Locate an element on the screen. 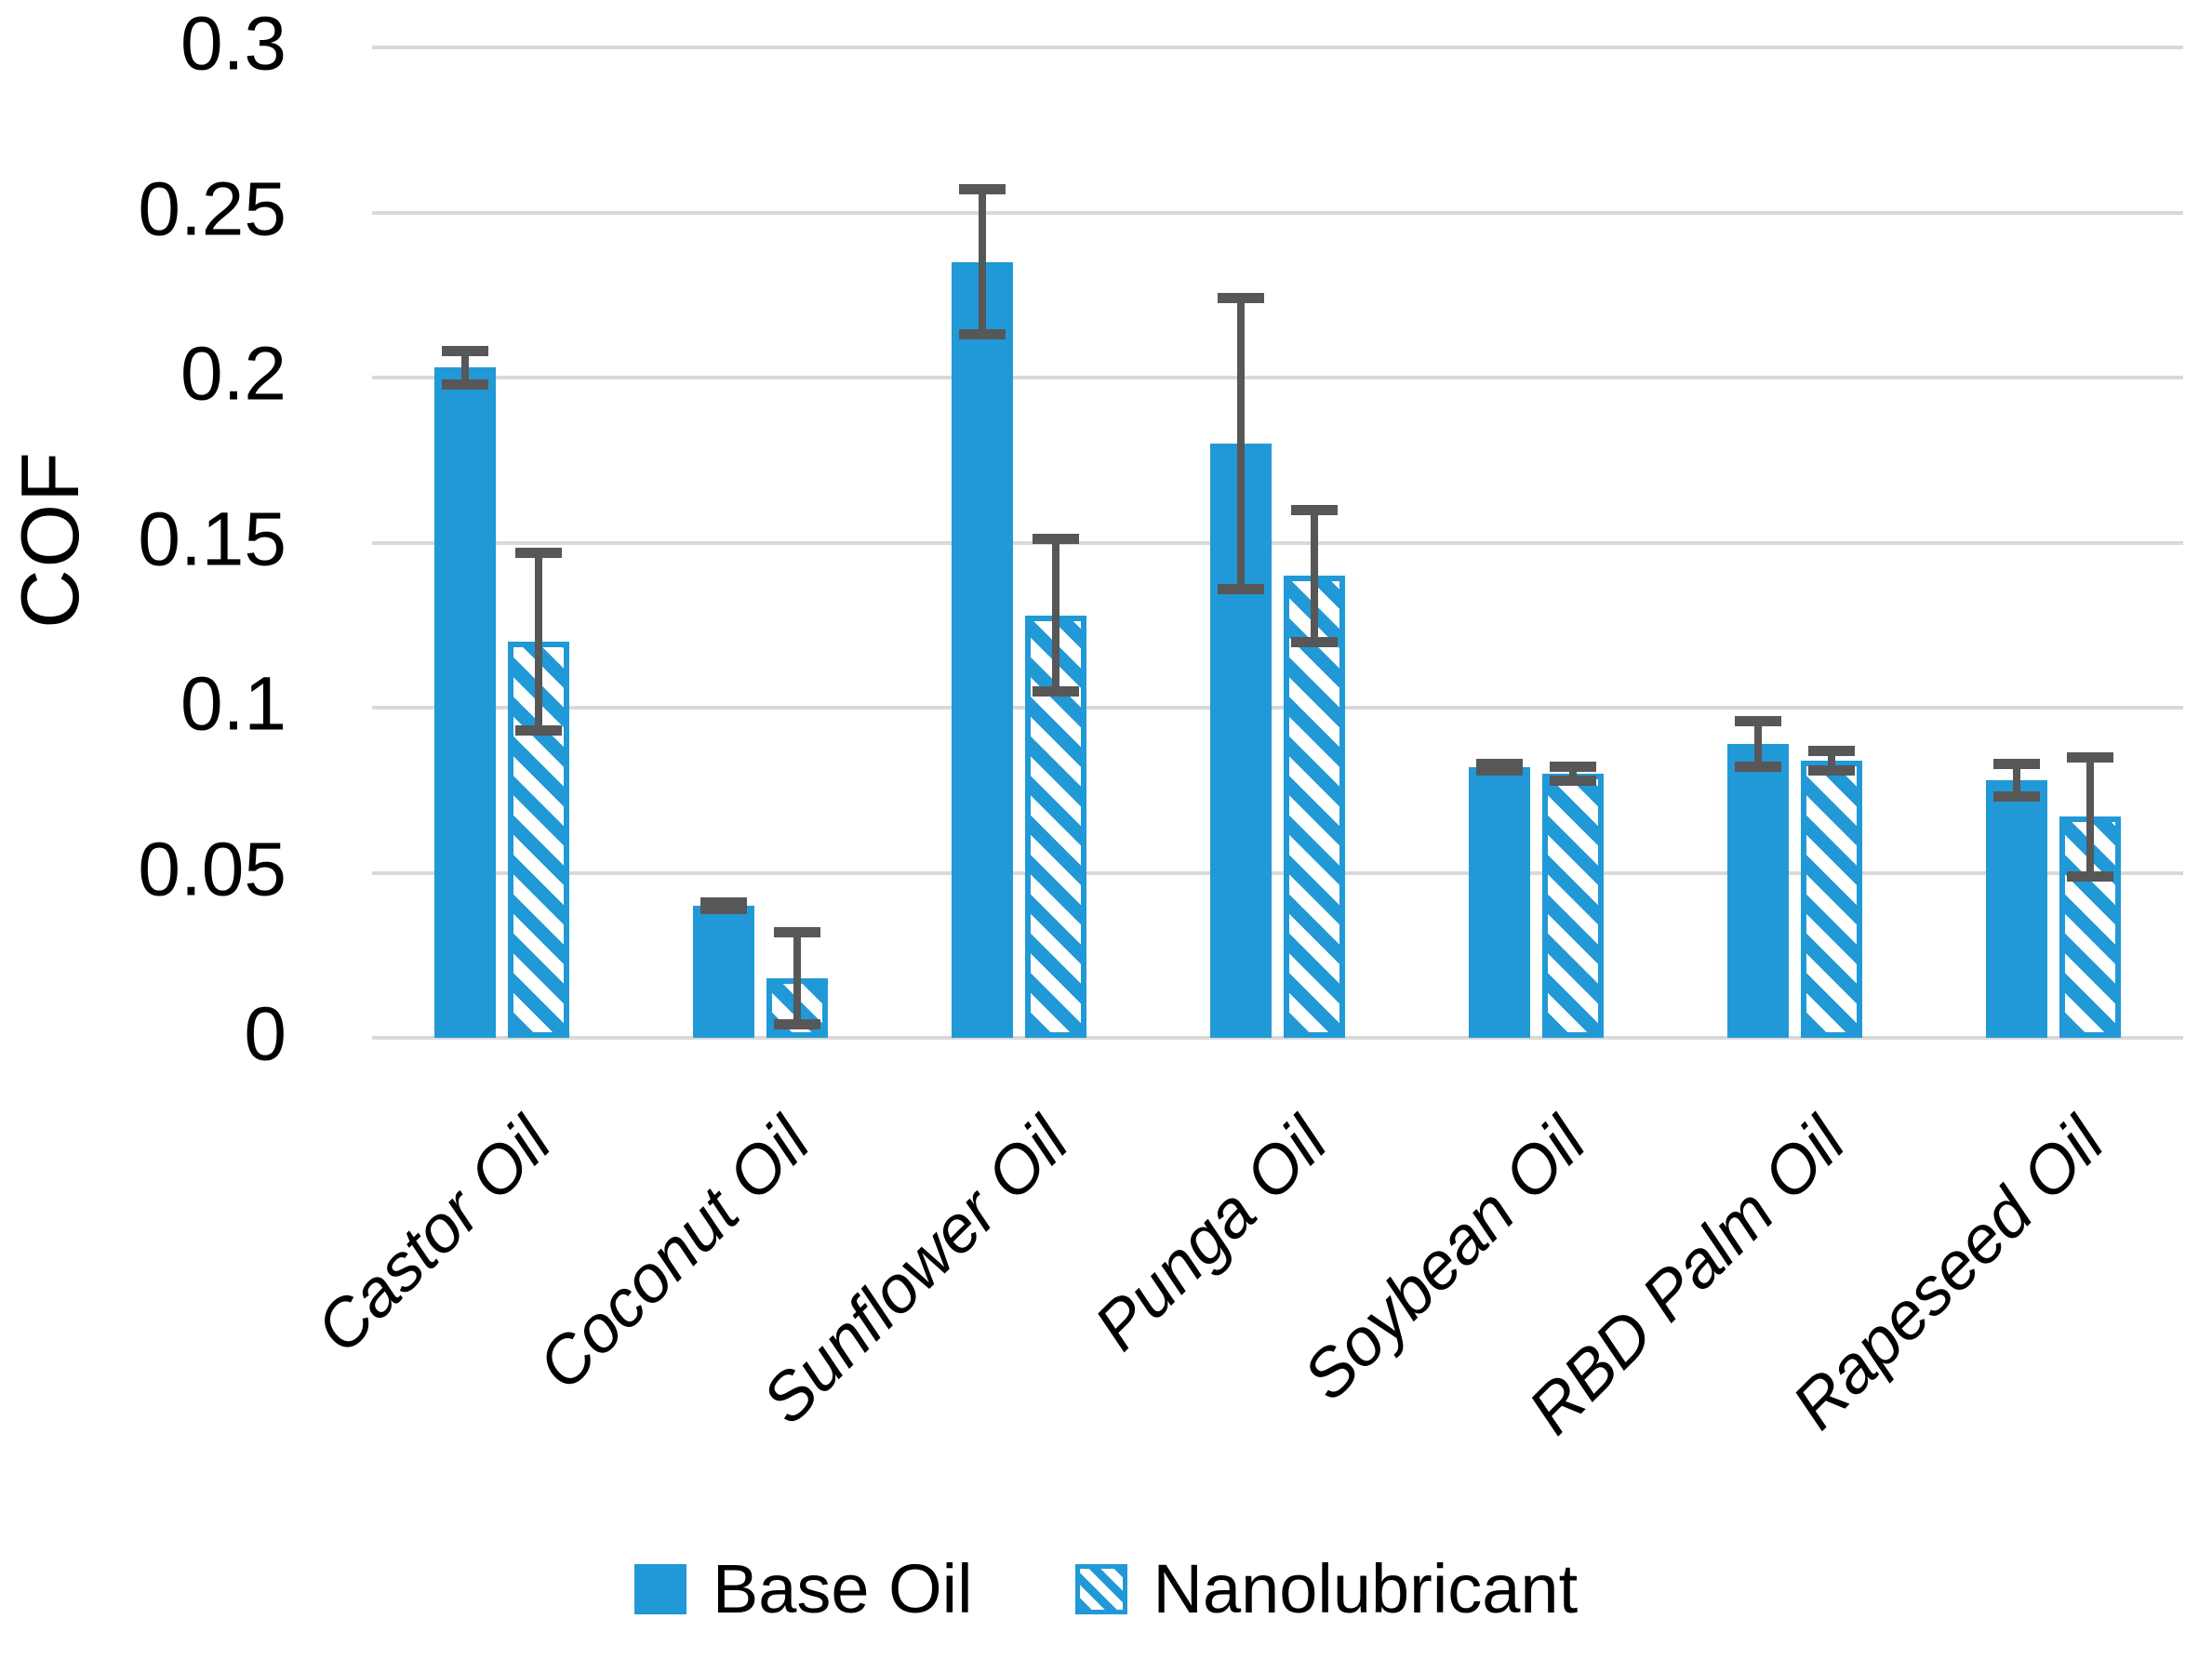 This screenshot has height=1659, width=2212. y-axis-title: COF is located at coordinates (50, 540).